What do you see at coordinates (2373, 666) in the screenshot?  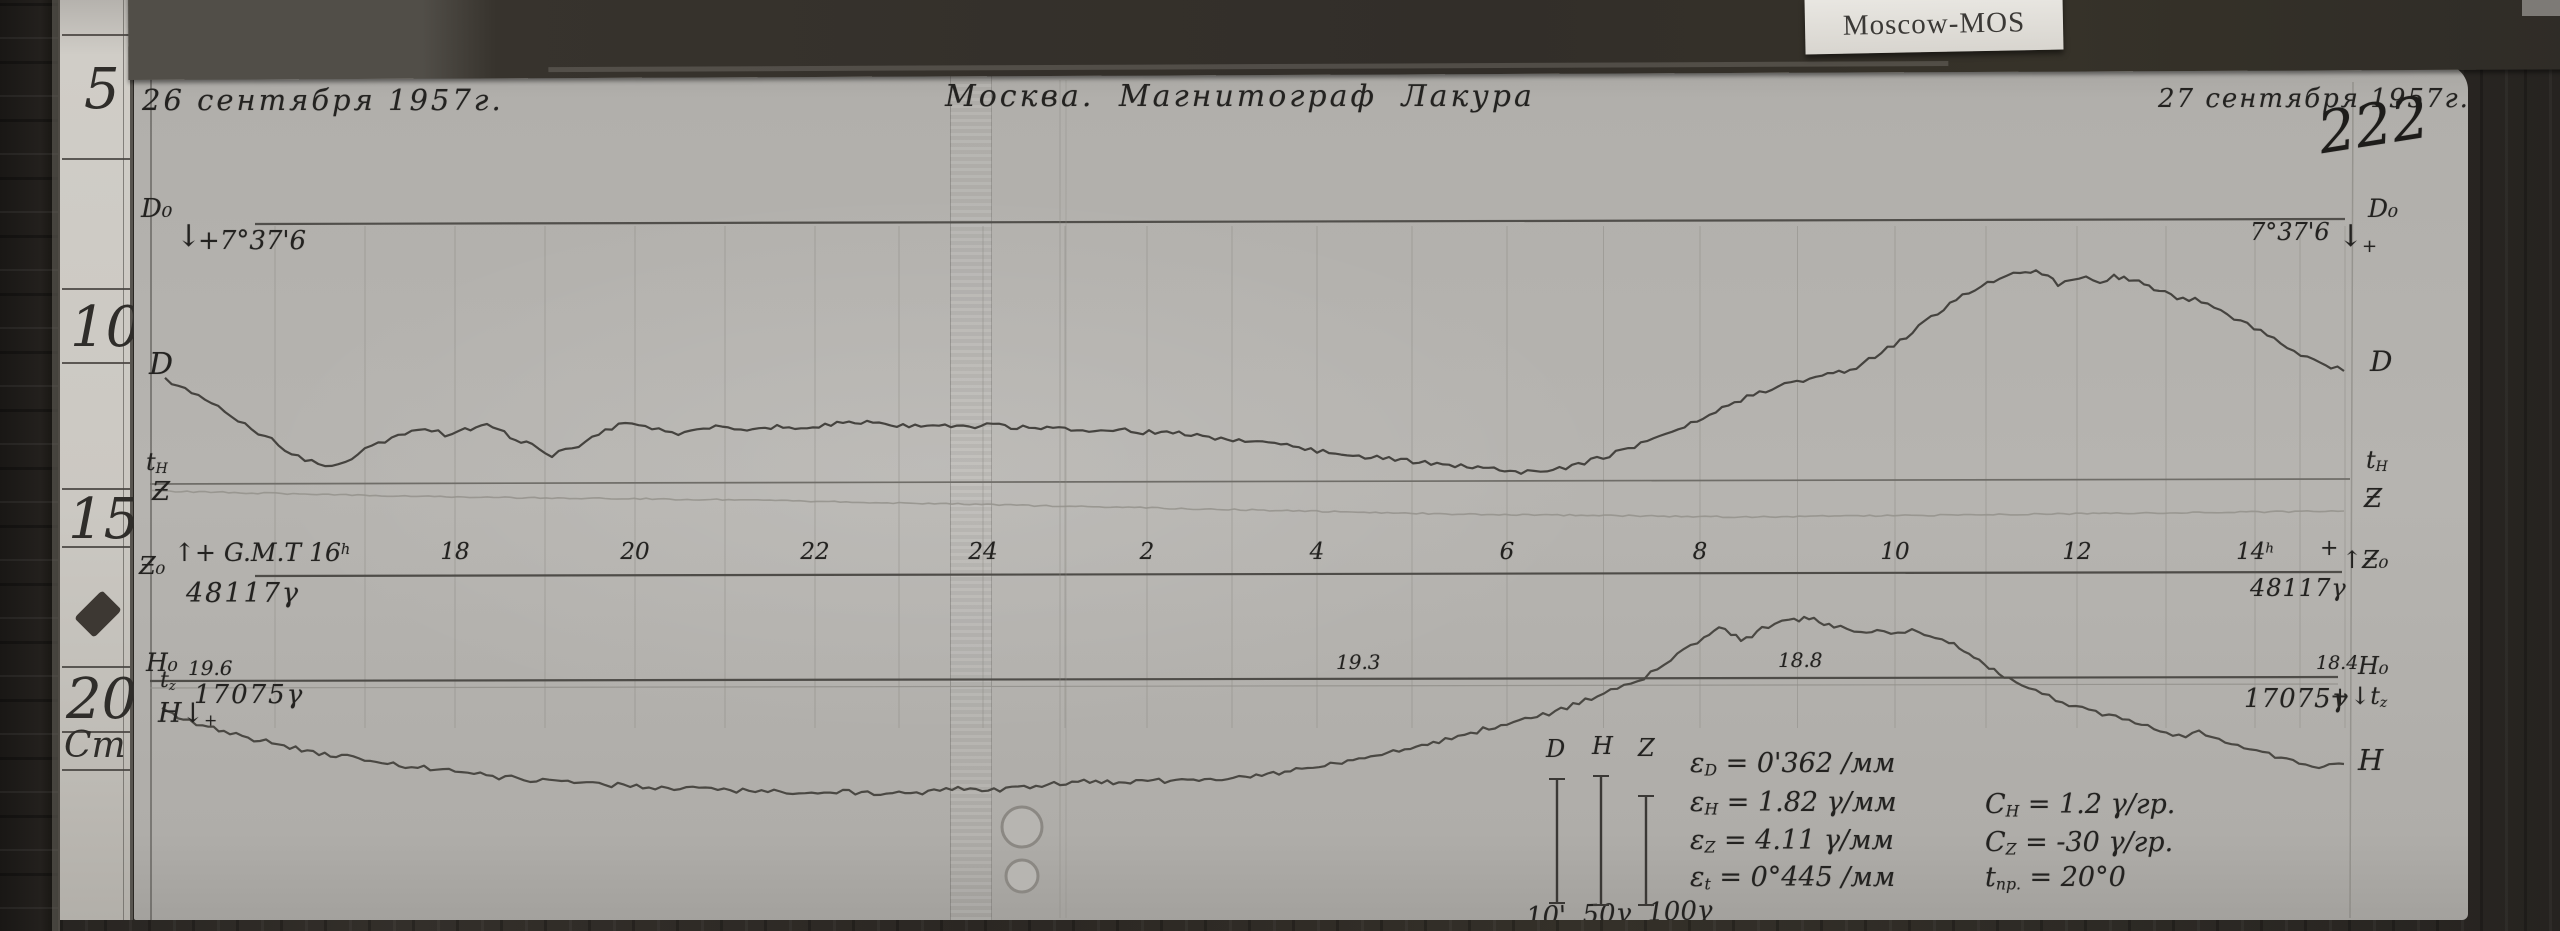 I see `h0-label-right: H₀` at bounding box center [2373, 666].